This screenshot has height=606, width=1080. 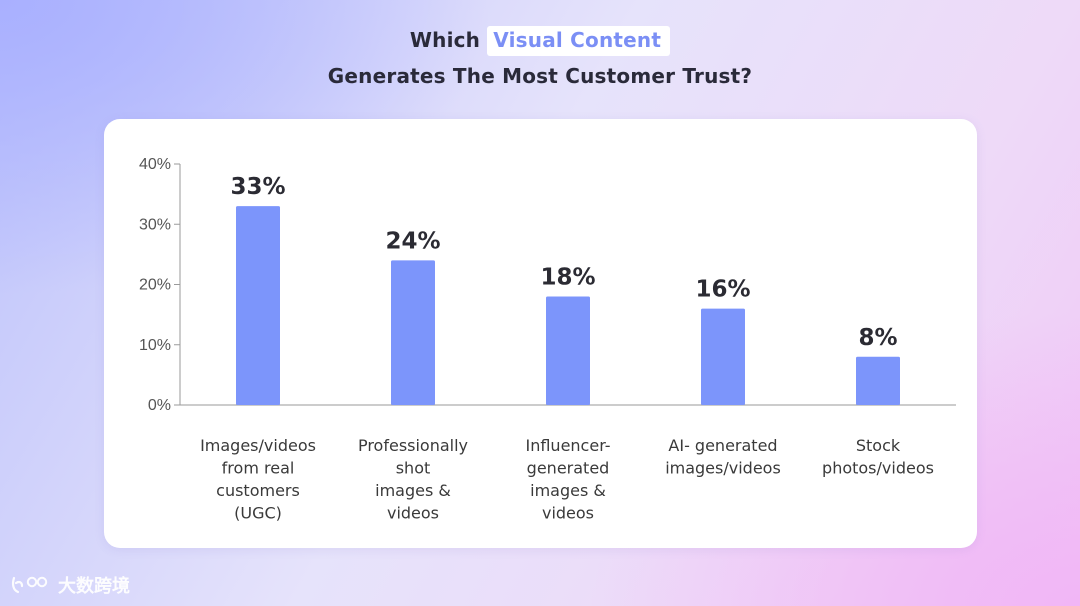 What do you see at coordinates (878, 445) in the screenshot?
I see `x-category-label: Stock` at bounding box center [878, 445].